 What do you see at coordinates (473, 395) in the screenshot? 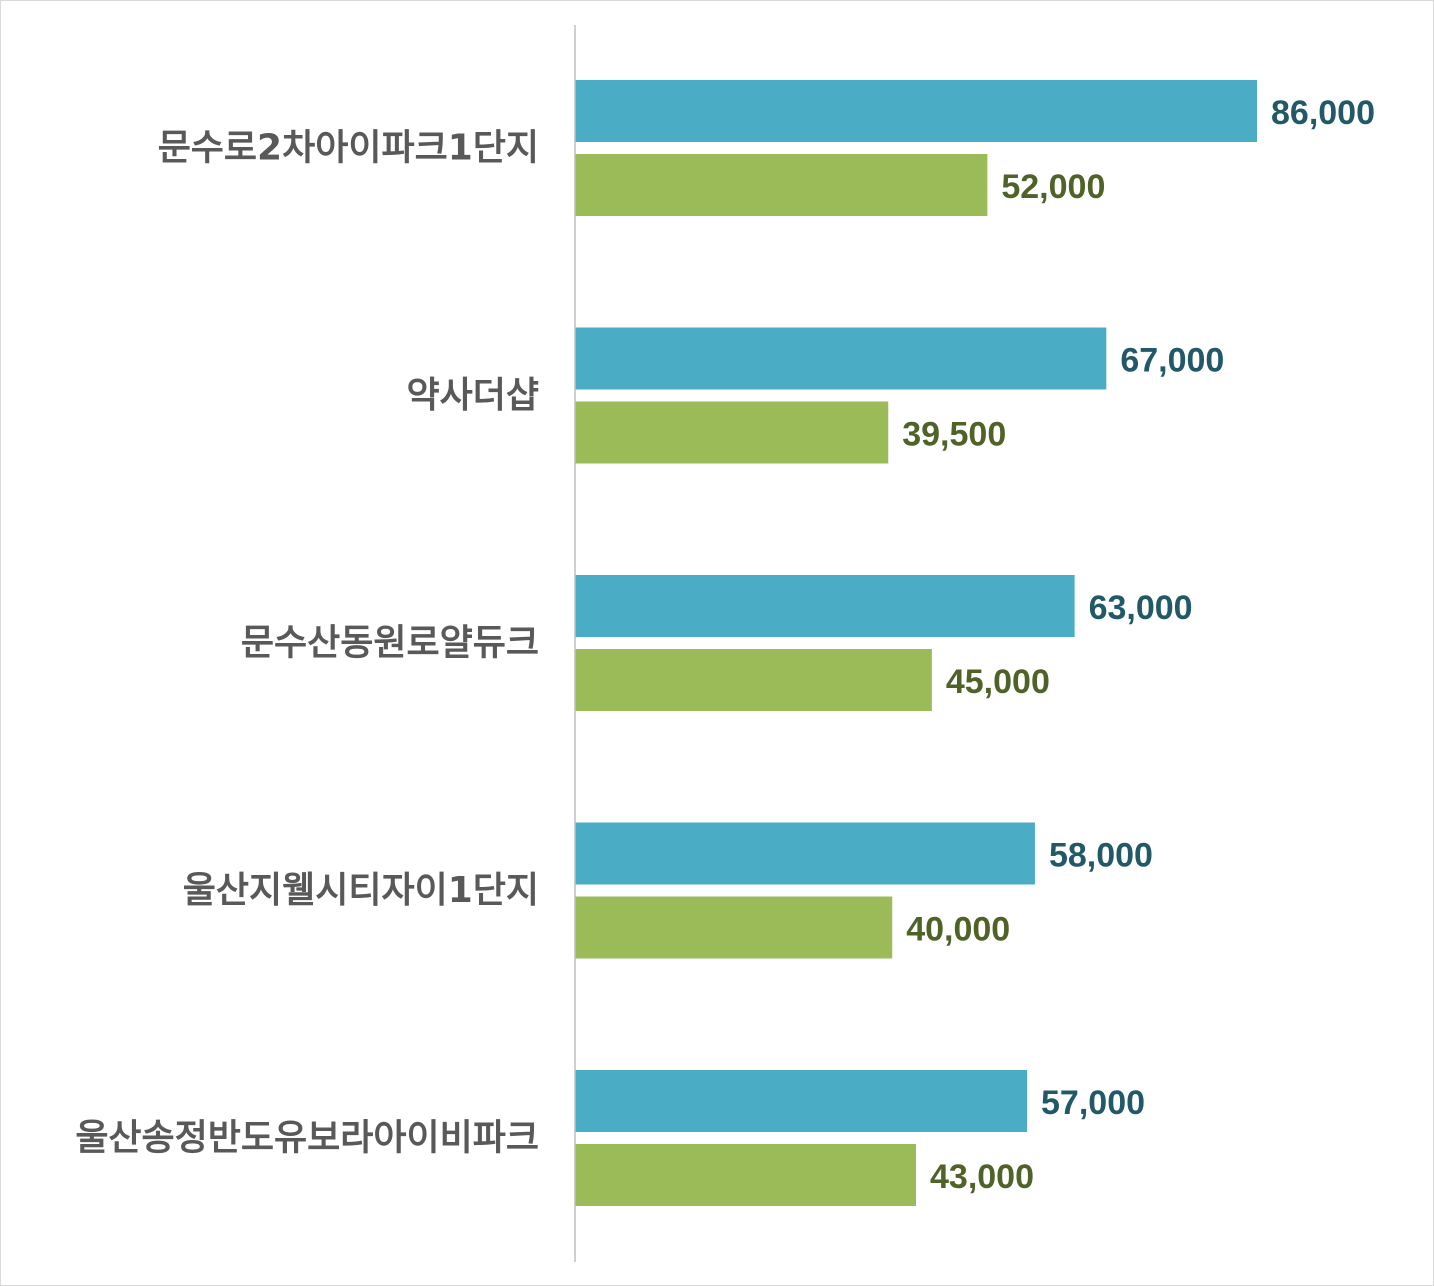
I see `category-label: 약사더샵` at bounding box center [473, 395].